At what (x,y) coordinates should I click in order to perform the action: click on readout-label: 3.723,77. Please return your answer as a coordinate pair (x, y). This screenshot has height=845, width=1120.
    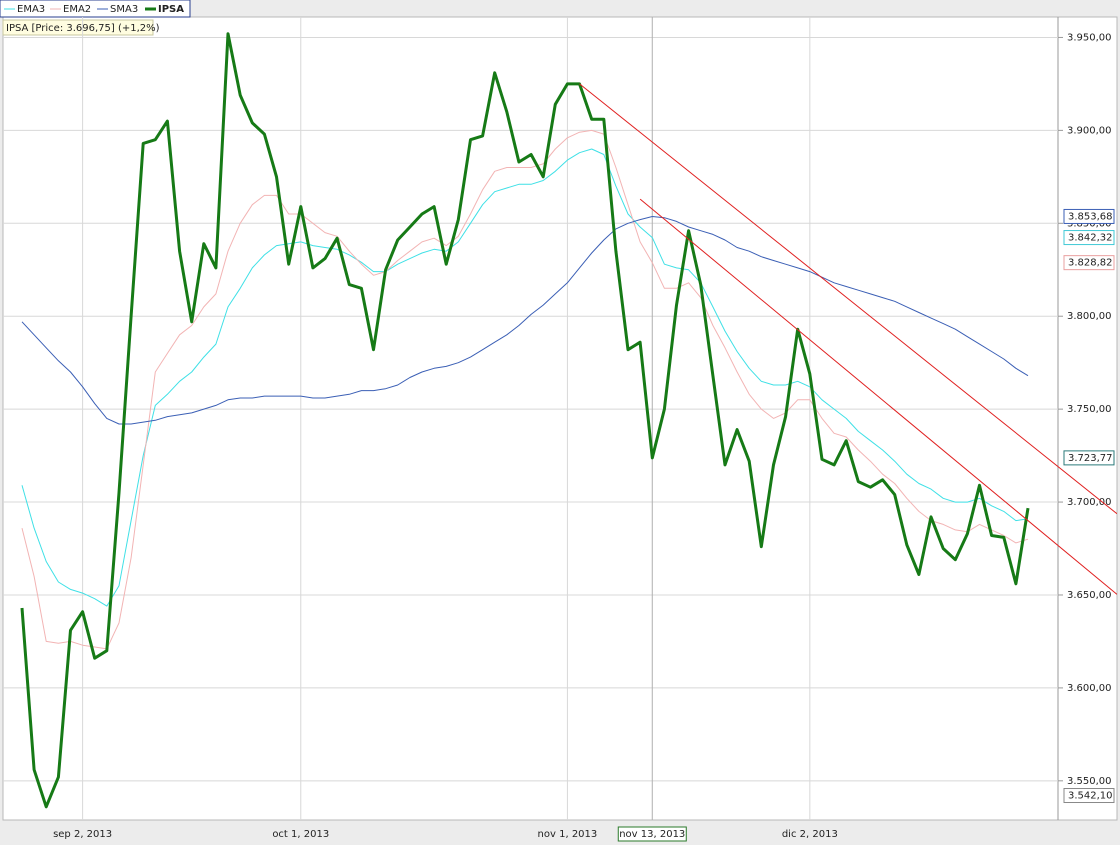
    Looking at the image, I should click on (1090, 458).